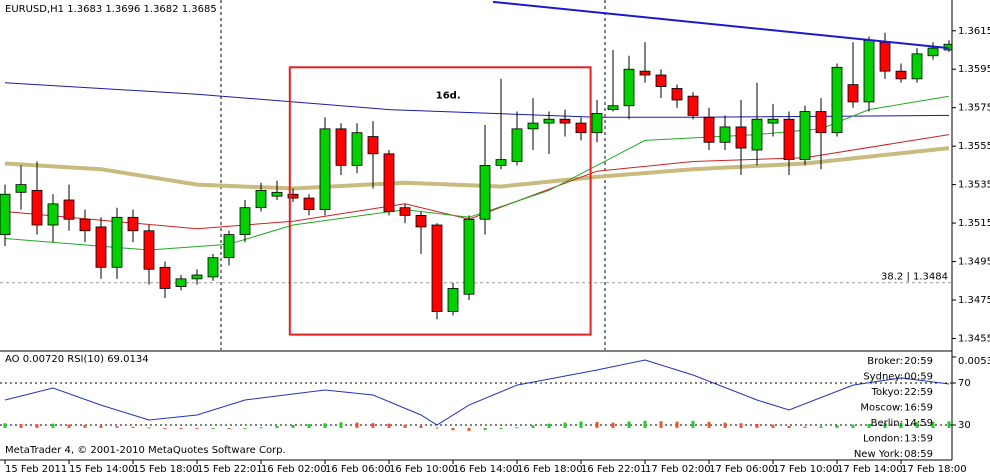 This screenshot has height=476, width=990. I want to click on clock-time: 13:59, so click(918, 439).